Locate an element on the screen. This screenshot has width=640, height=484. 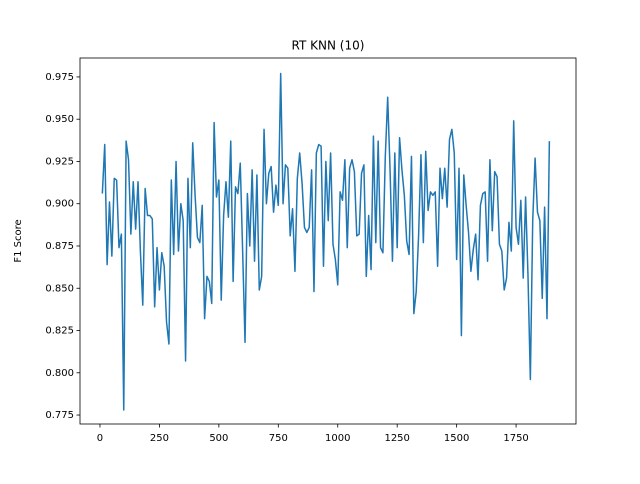
x-tick-label: 1000 is located at coordinates (337, 438).